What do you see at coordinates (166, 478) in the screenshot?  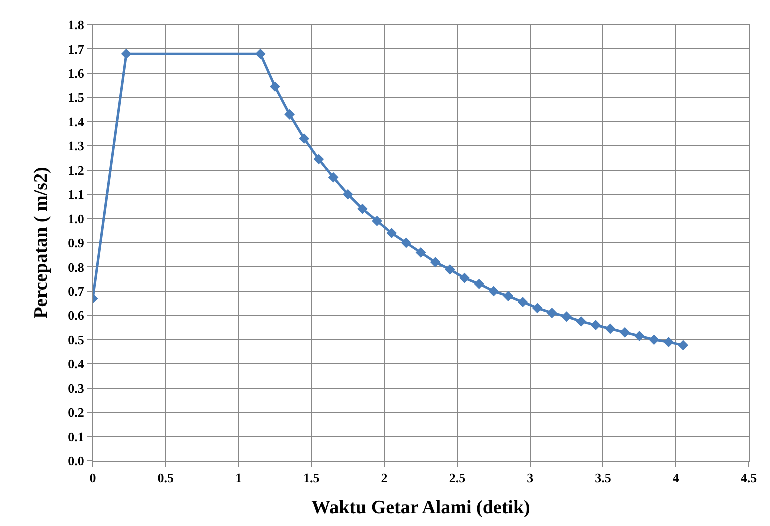 I see `x-tick-label: 0.5` at bounding box center [166, 478].